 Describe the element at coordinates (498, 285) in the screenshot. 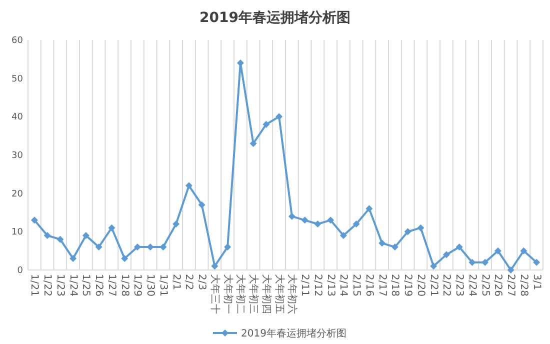

I see `x-tick-label: 2/26` at that location.